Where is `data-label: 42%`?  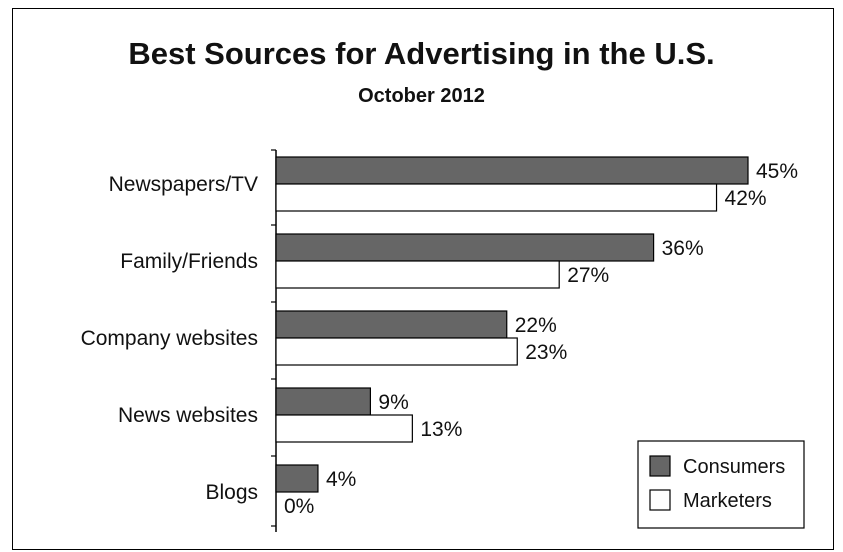 data-label: 42% is located at coordinates (746, 198).